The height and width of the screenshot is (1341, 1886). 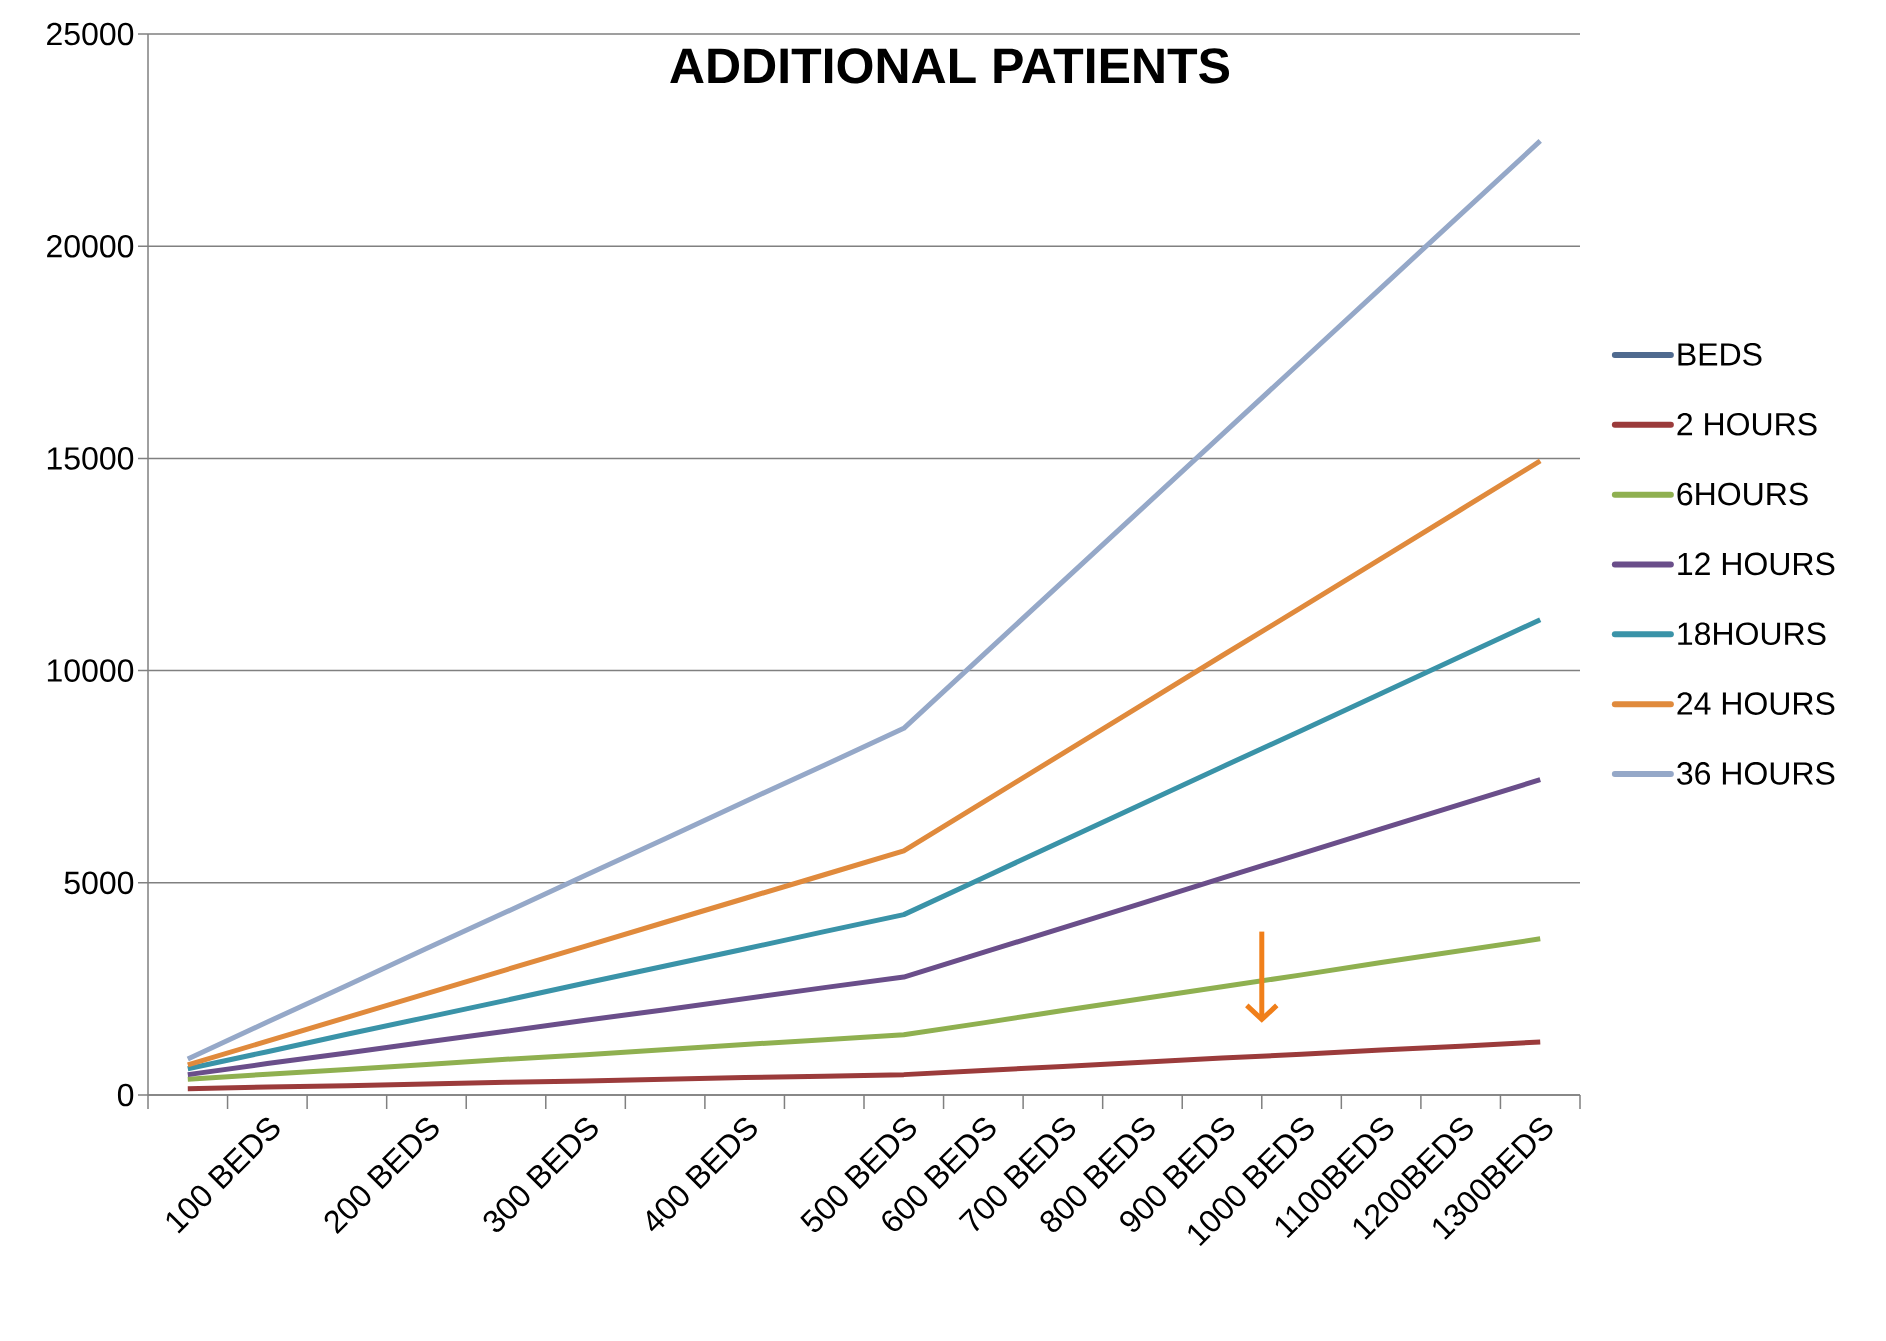 What do you see at coordinates (1756, 703) in the screenshot?
I see `legend-label: 24 HOURS` at bounding box center [1756, 703].